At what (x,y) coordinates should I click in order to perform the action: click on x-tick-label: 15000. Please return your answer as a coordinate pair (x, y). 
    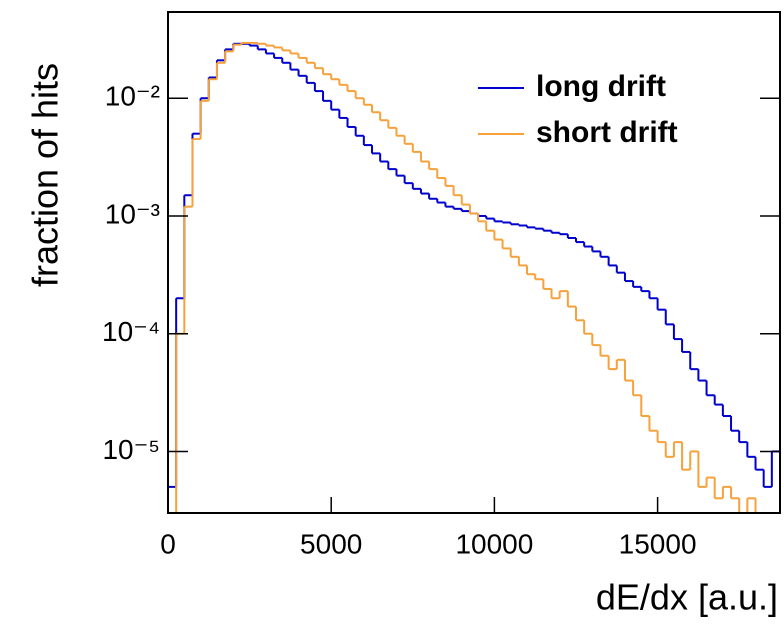
    Looking at the image, I should click on (658, 543).